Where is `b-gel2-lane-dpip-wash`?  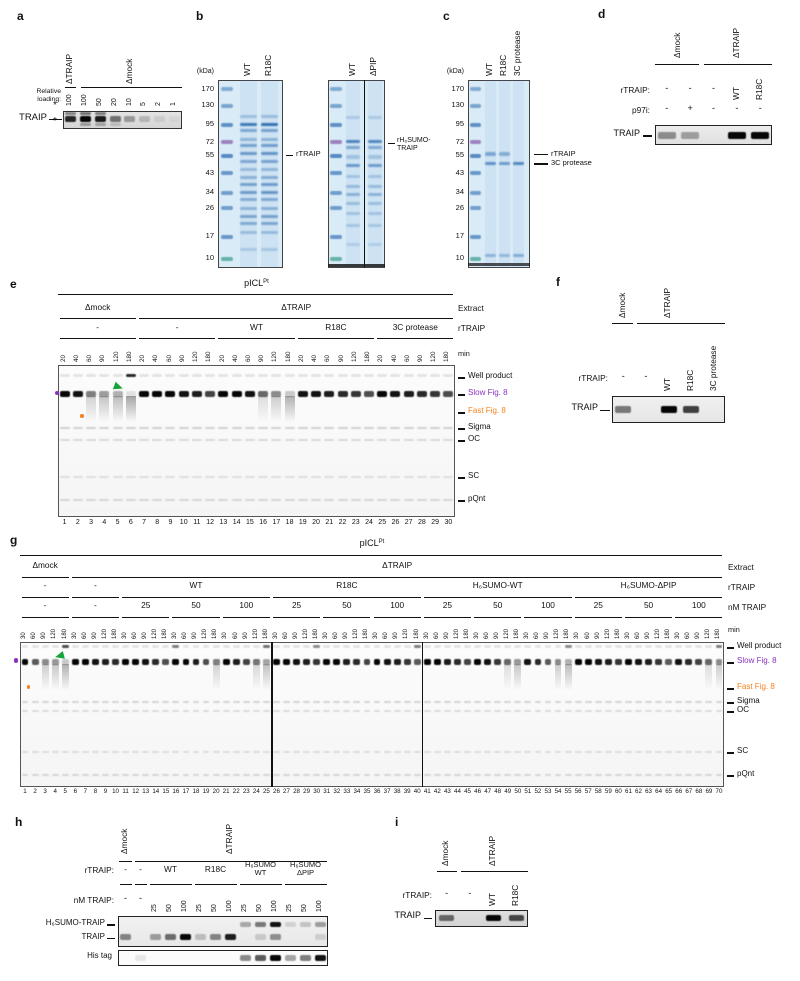
b-gel2-lane-dpip-wash is located at coordinates (374, 174).